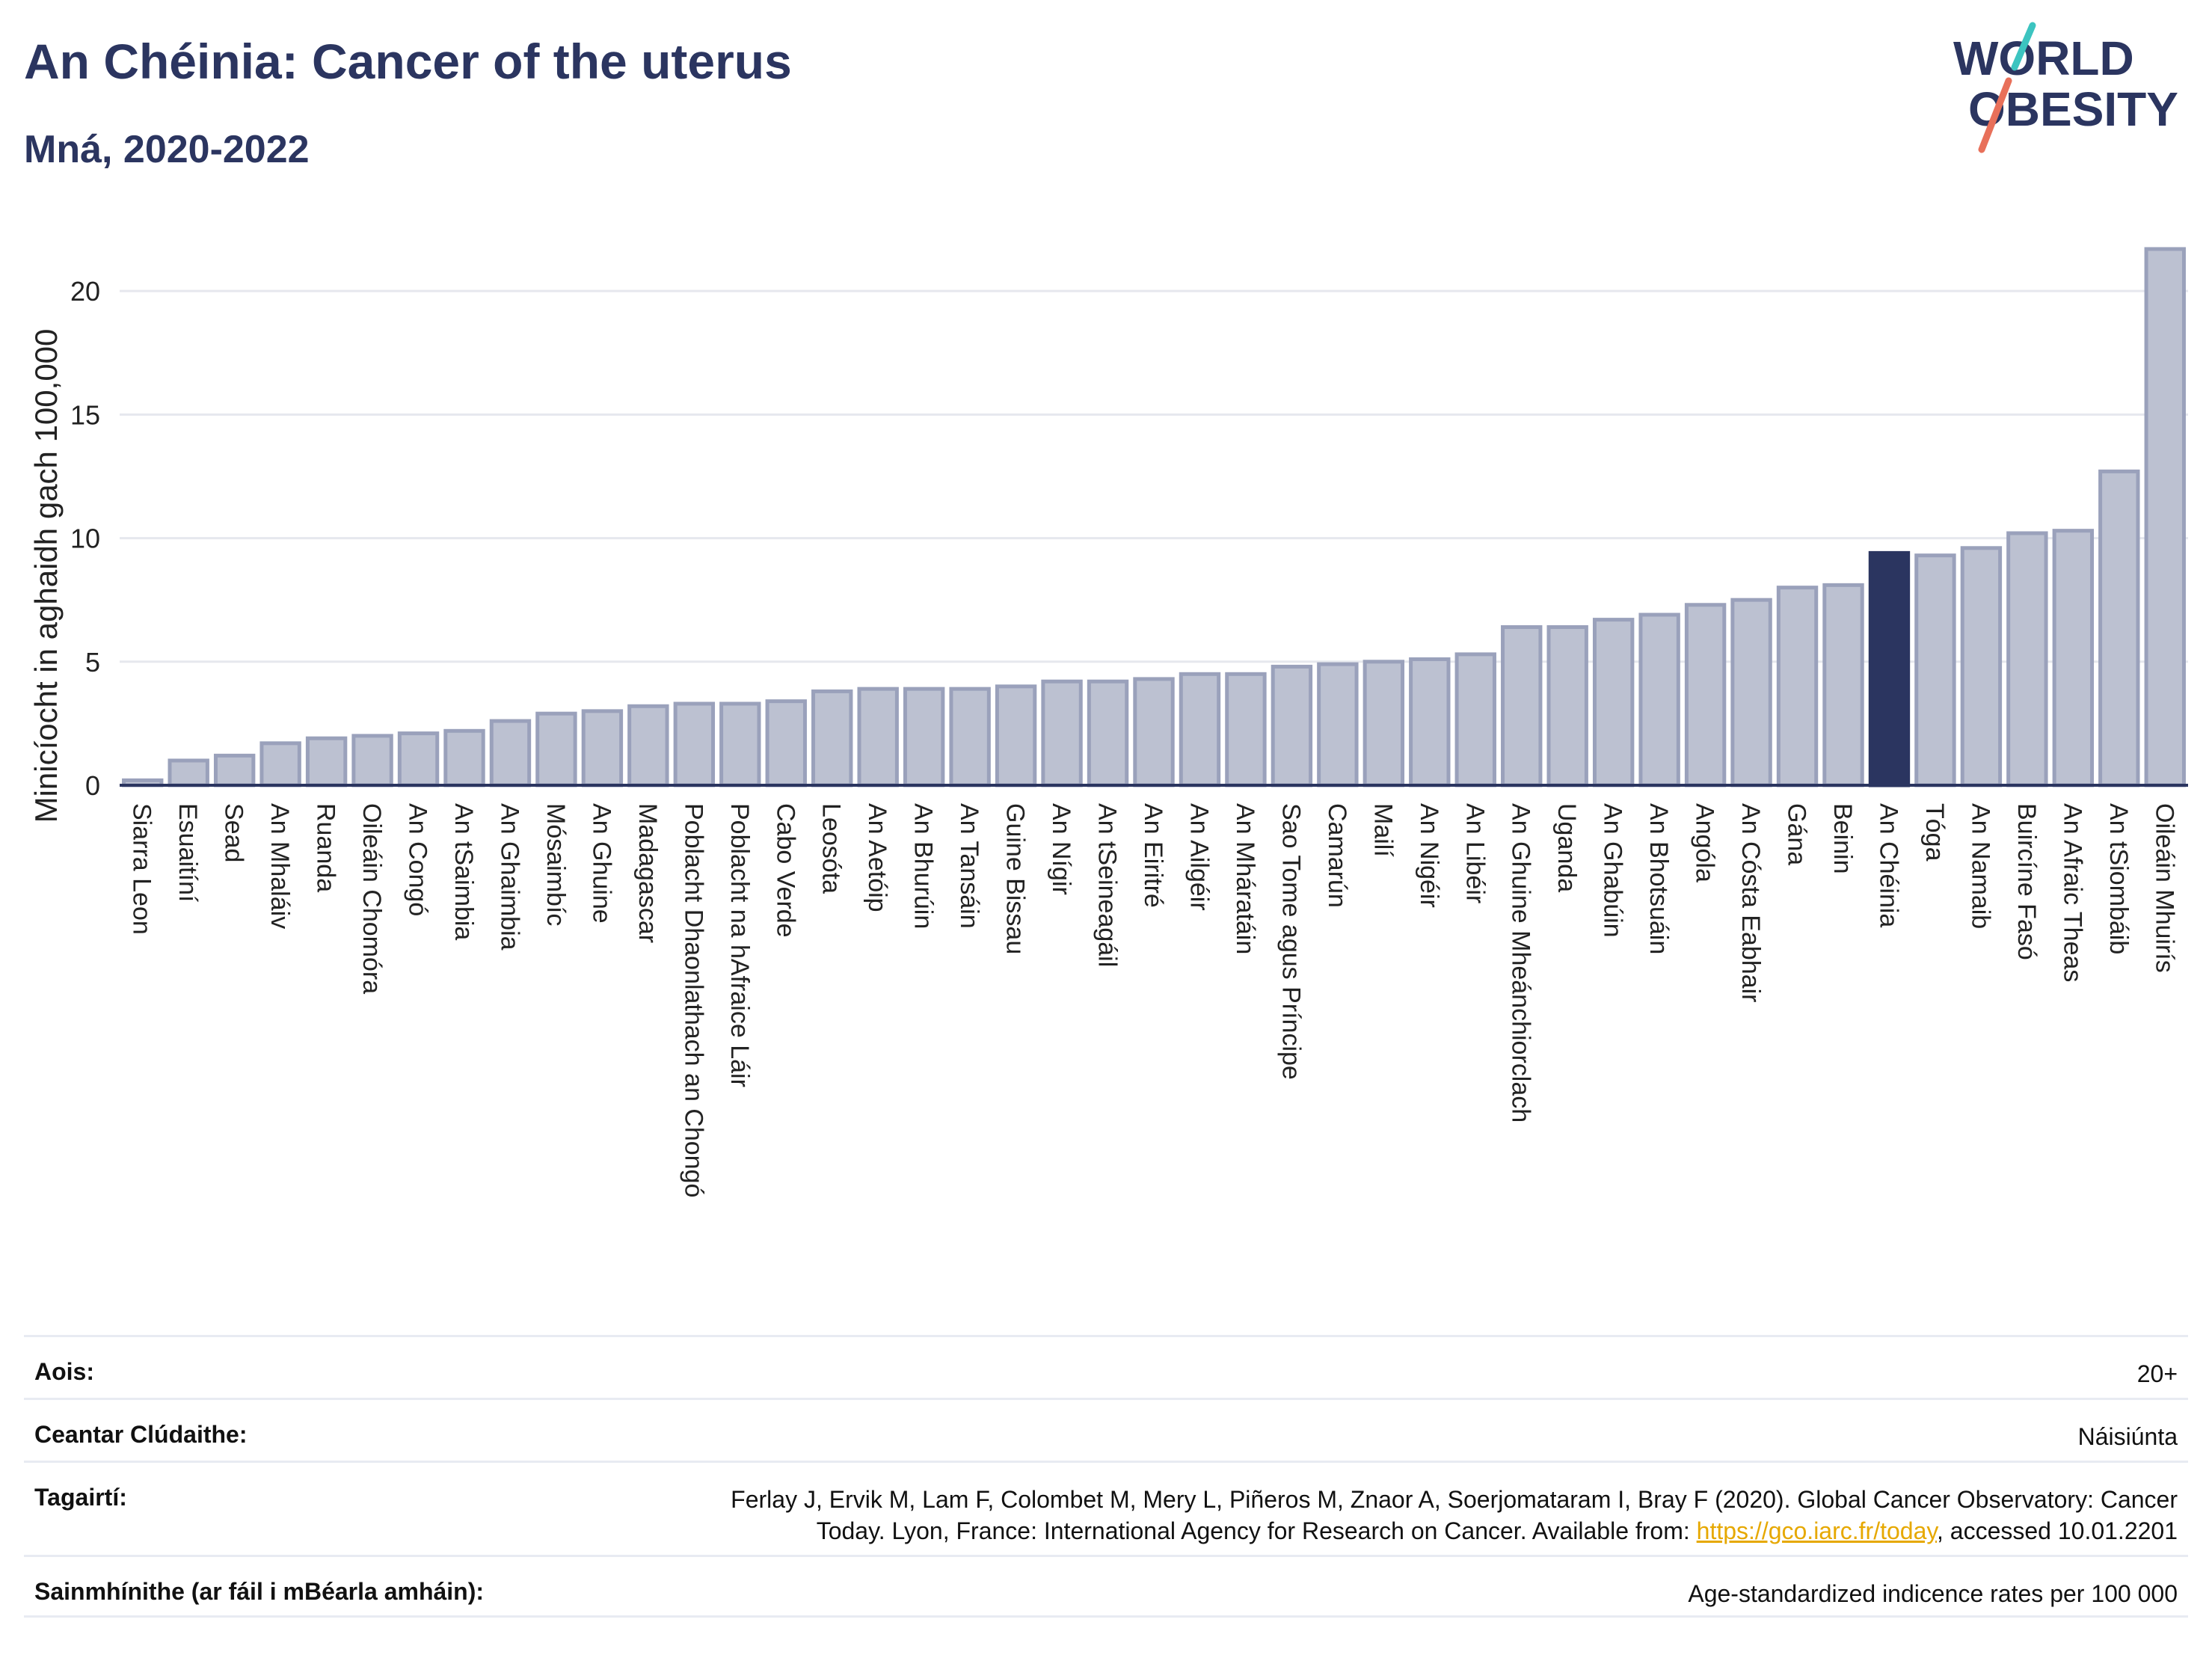  I want to click on x-tick-label: An Mhaláiv, so click(279, 866).